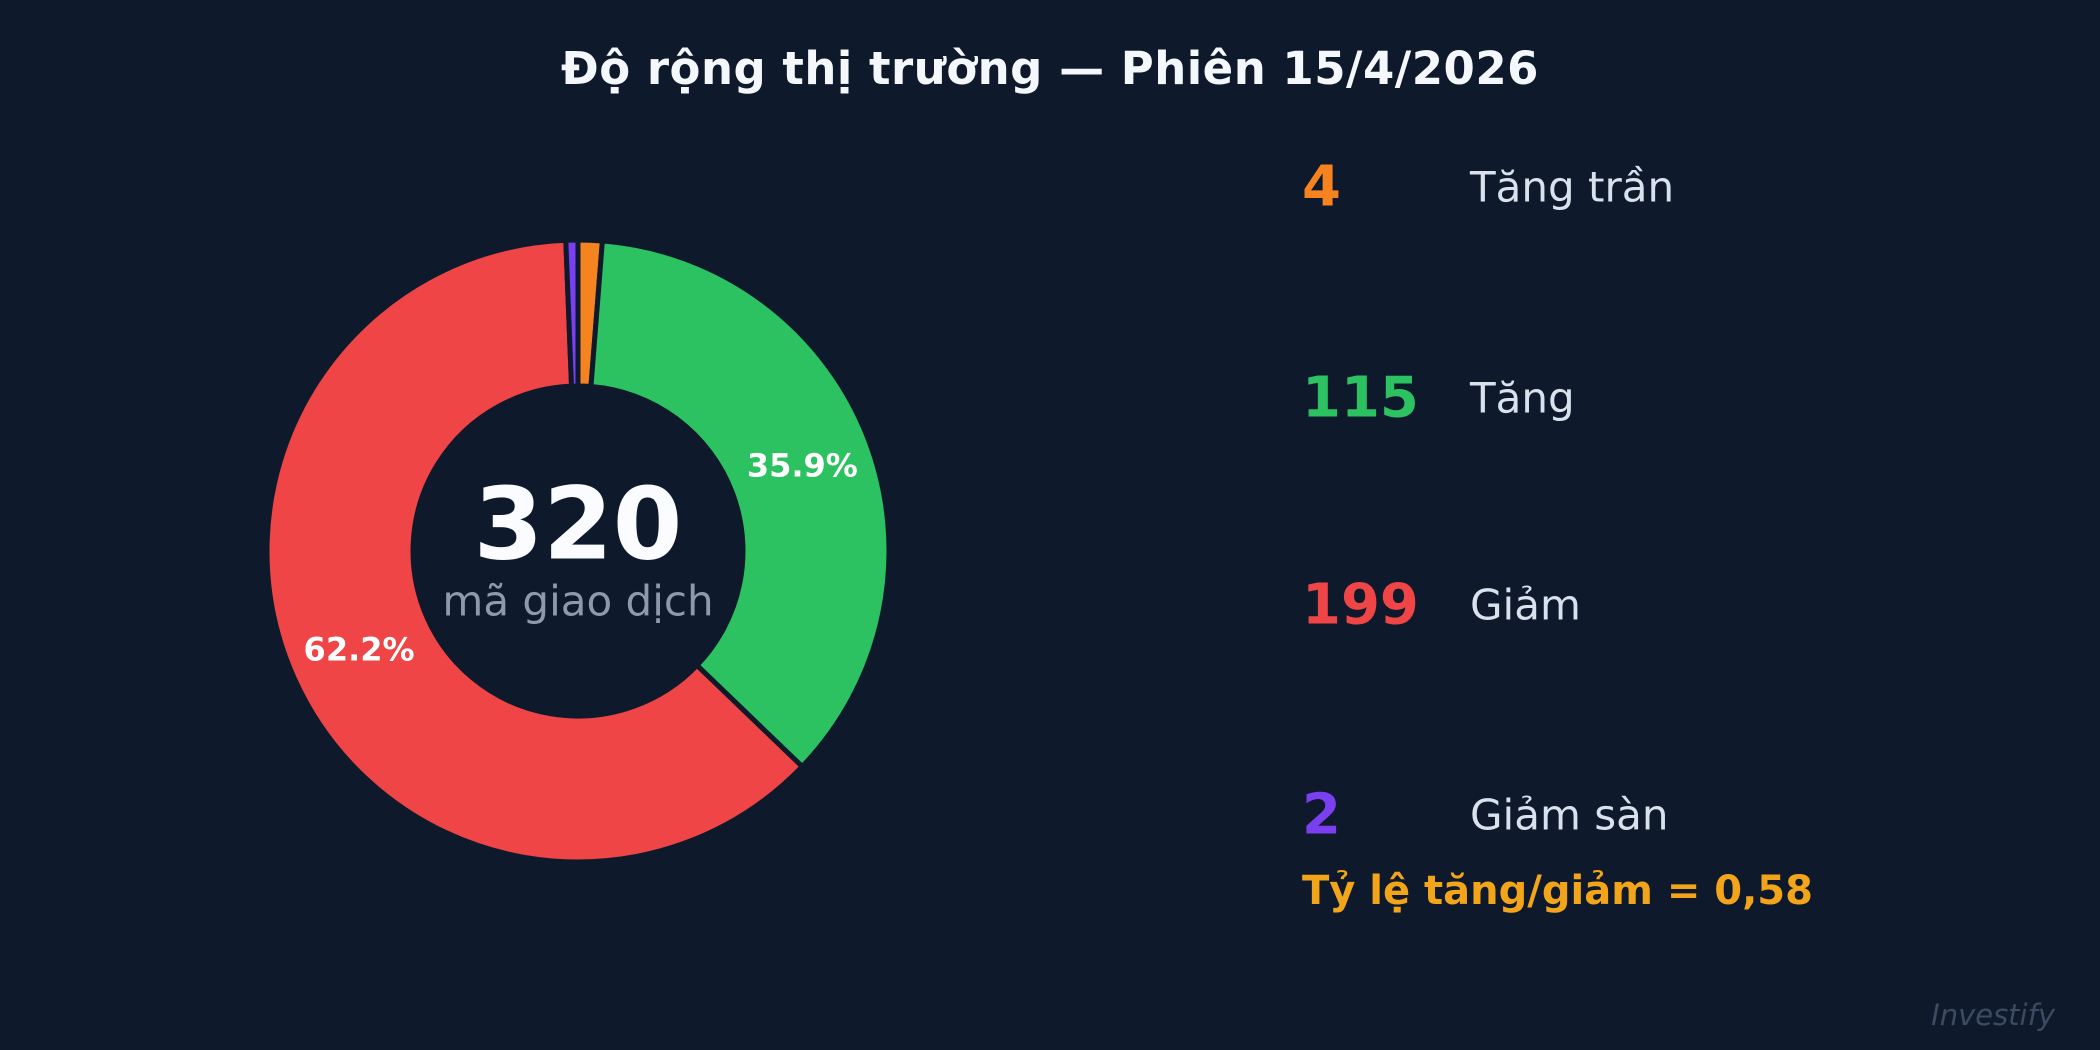 The height and width of the screenshot is (1050, 2100). I want to click on legend-row-ceiling: 4 Tăng trần, so click(1672, 187).